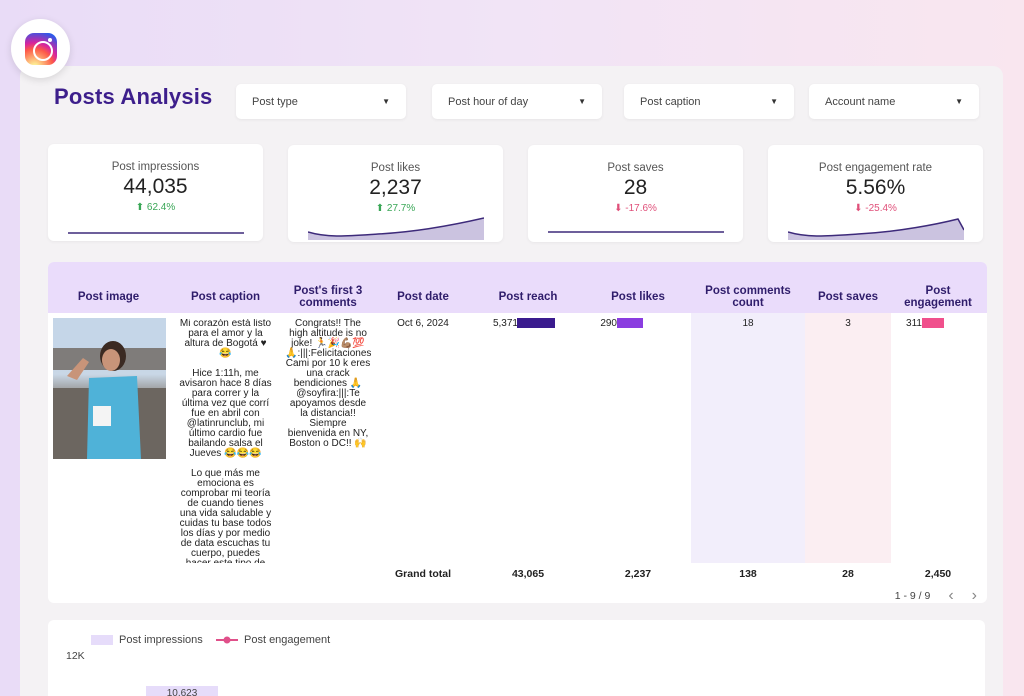 This screenshot has width=1024, height=696. Describe the element at coordinates (709, 101) in the screenshot. I see `filter-post-caption: Post caption ▼` at that location.